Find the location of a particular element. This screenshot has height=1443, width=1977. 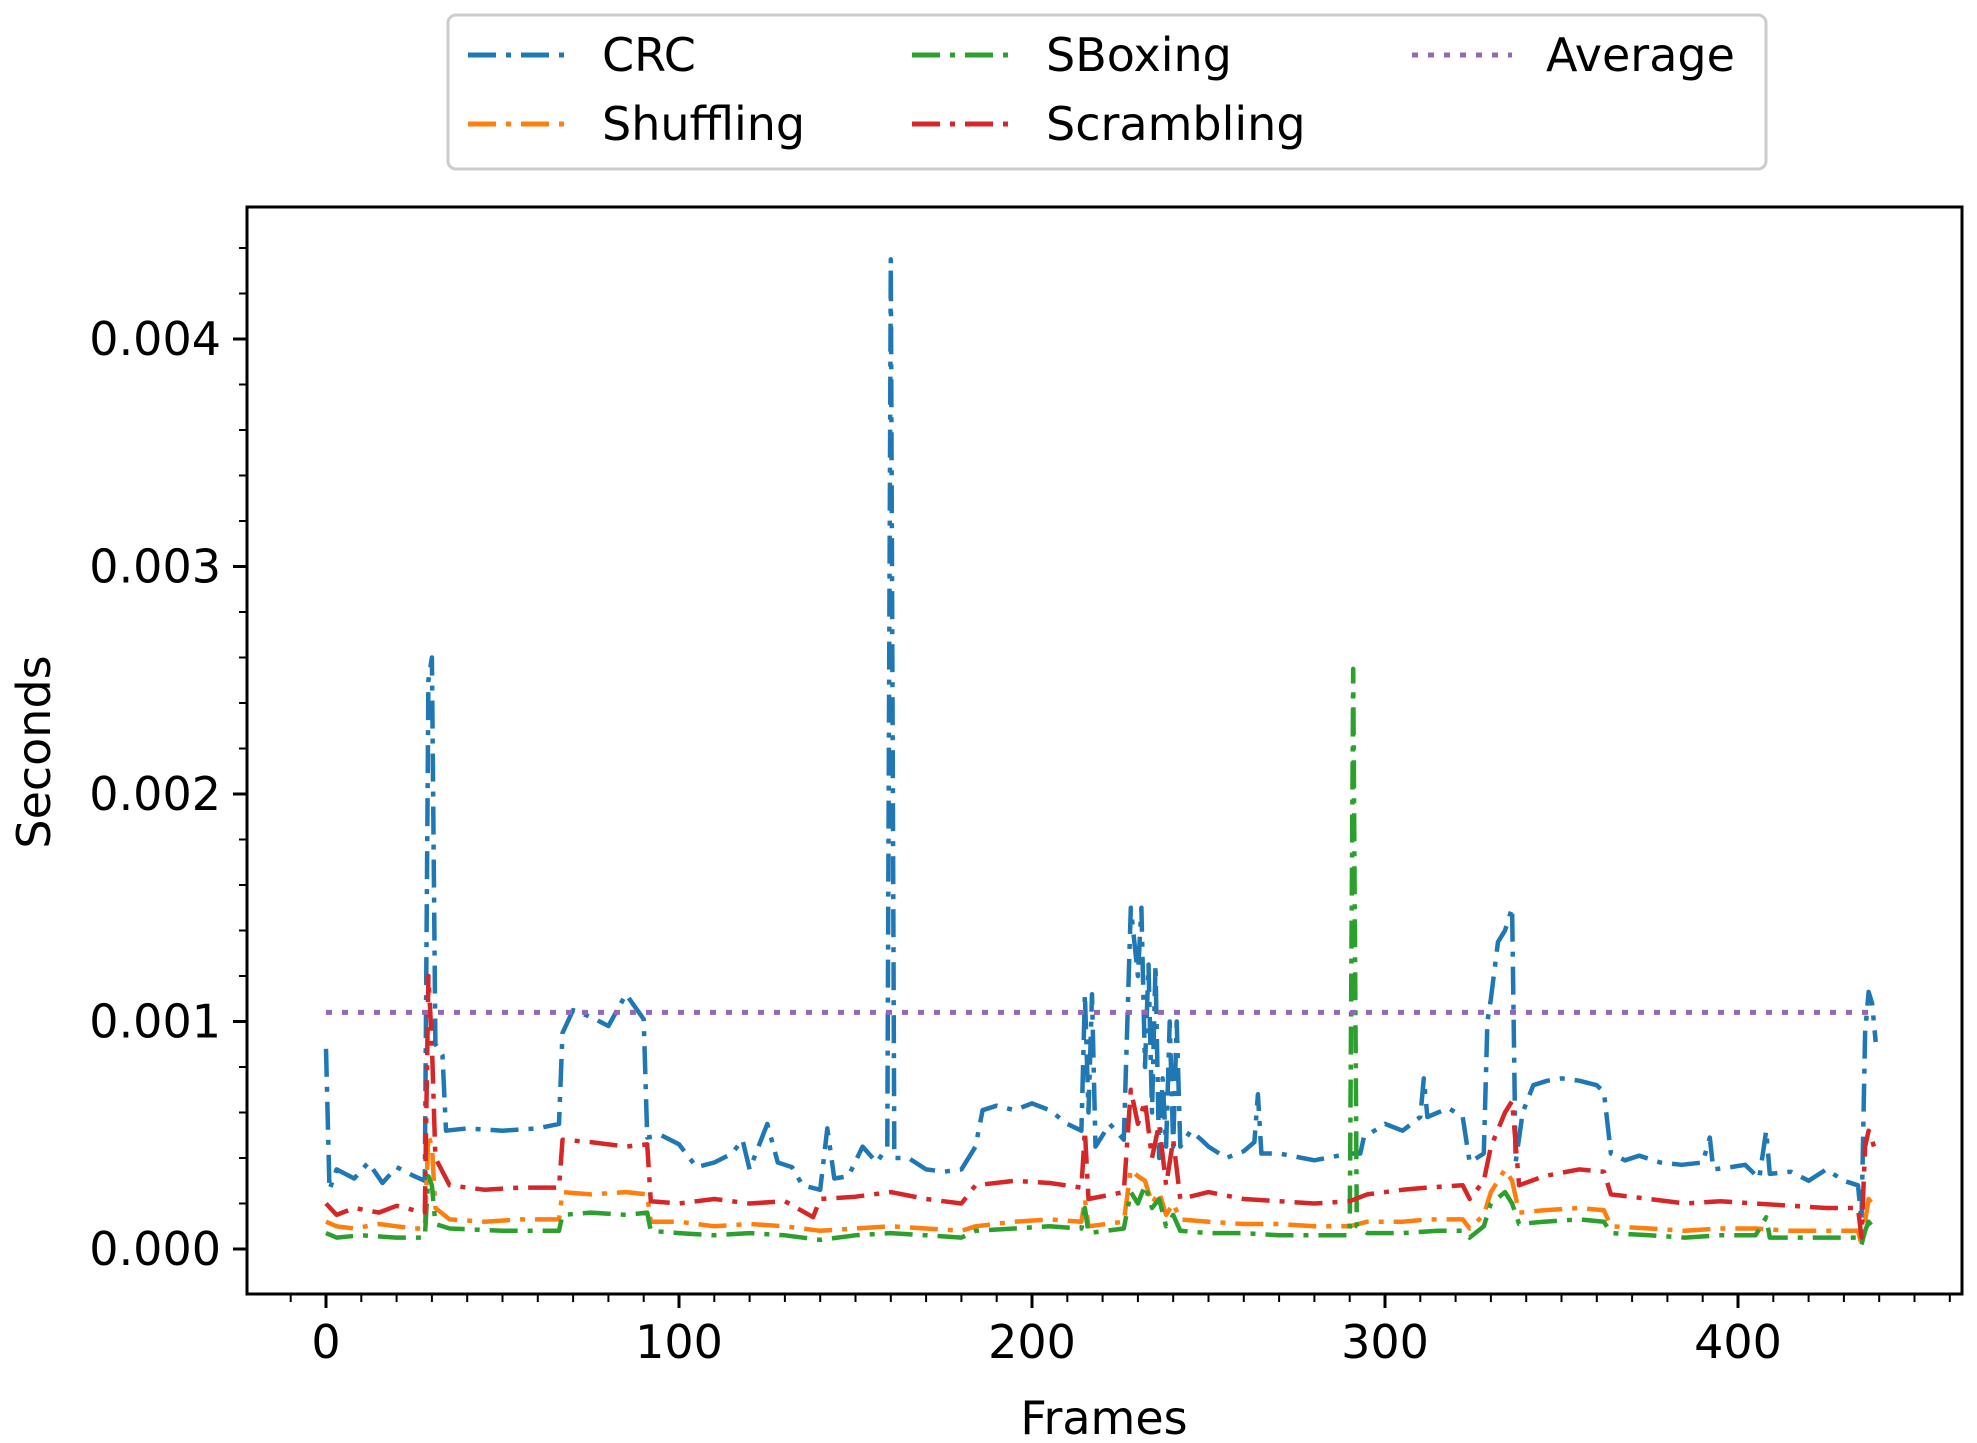

x-axis-title: Frames is located at coordinates (1103, 1417).